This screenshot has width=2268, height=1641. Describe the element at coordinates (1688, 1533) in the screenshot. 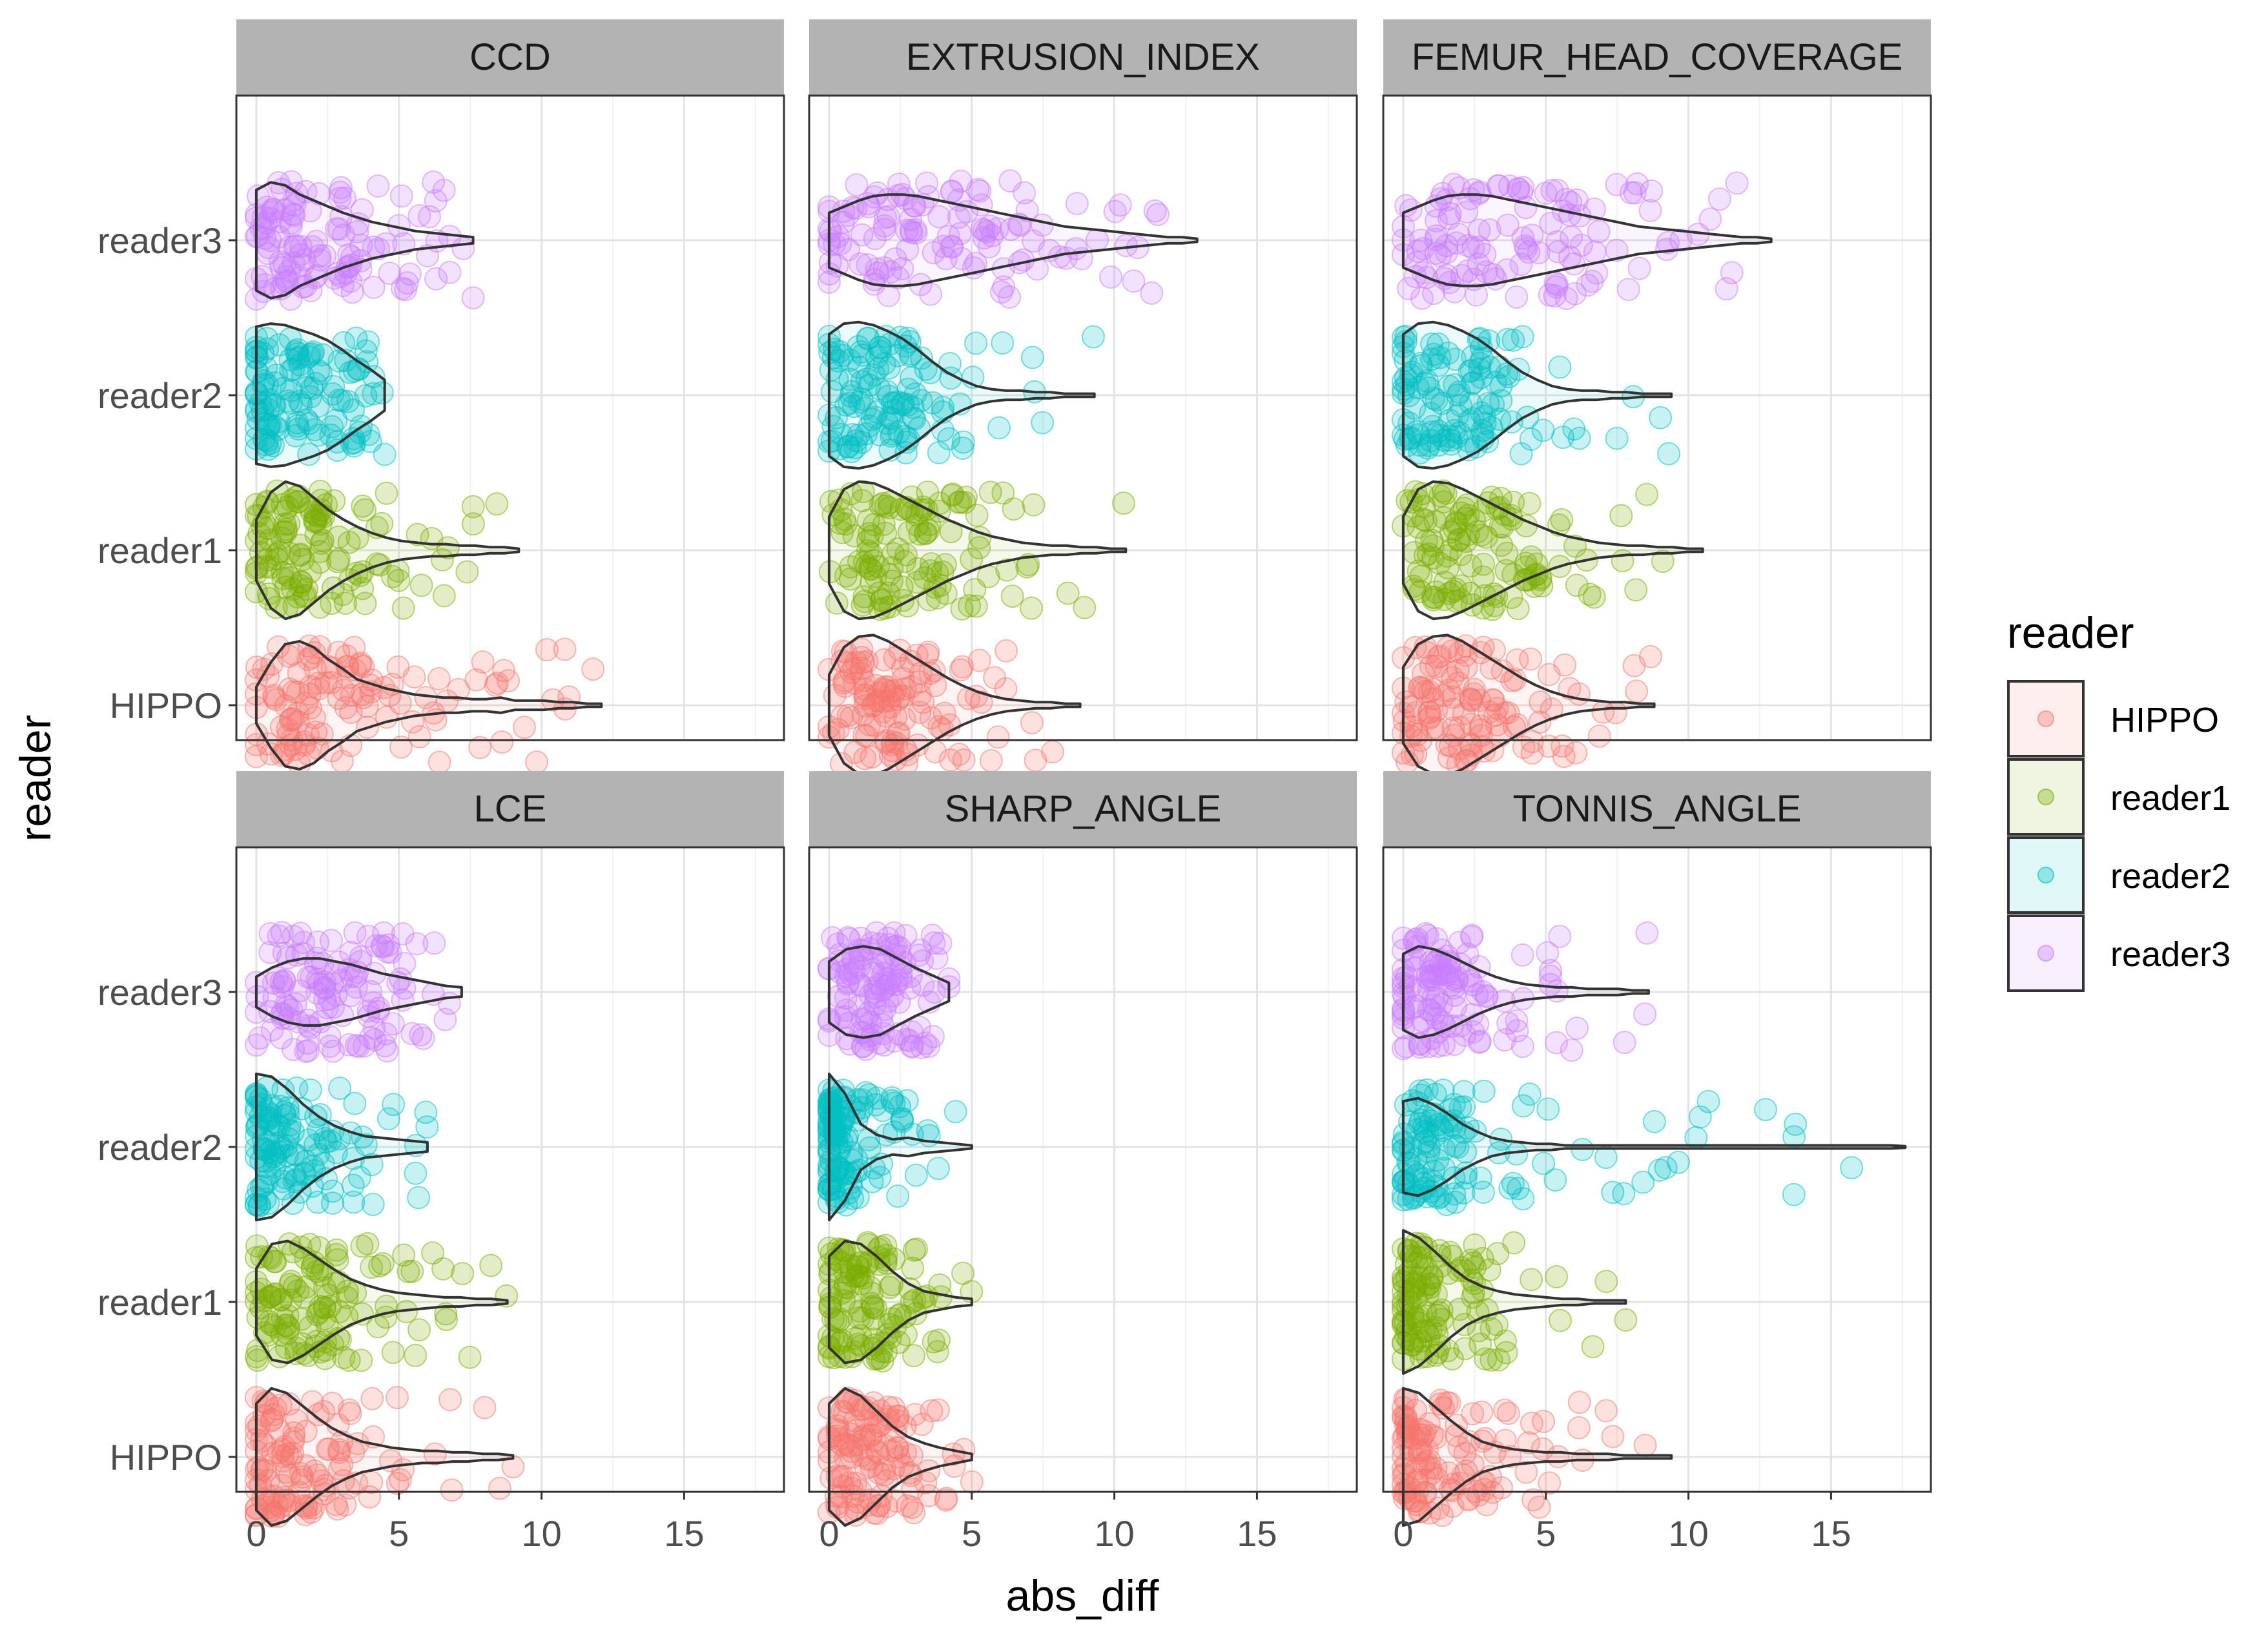

I see `x-tick-label: 10` at that location.